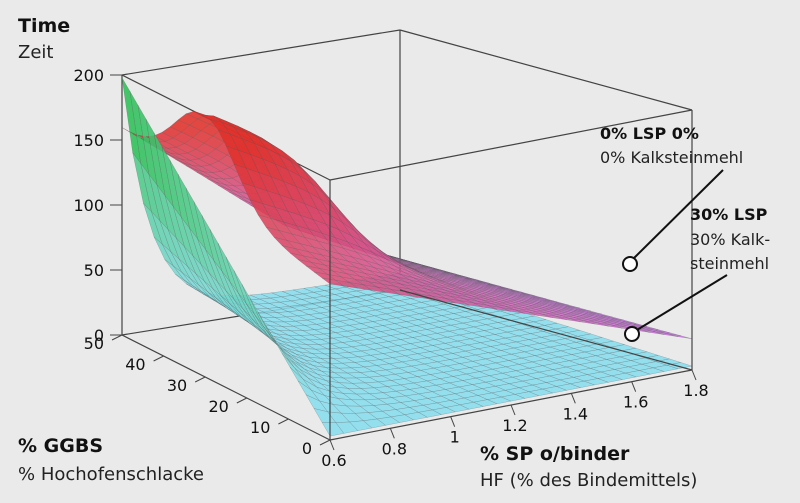 The image size is (800, 503). What do you see at coordinates (588, 480) in the screenshot?
I see `x-axis-subtitle: HF (% des Bindemittels)` at bounding box center [588, 480].